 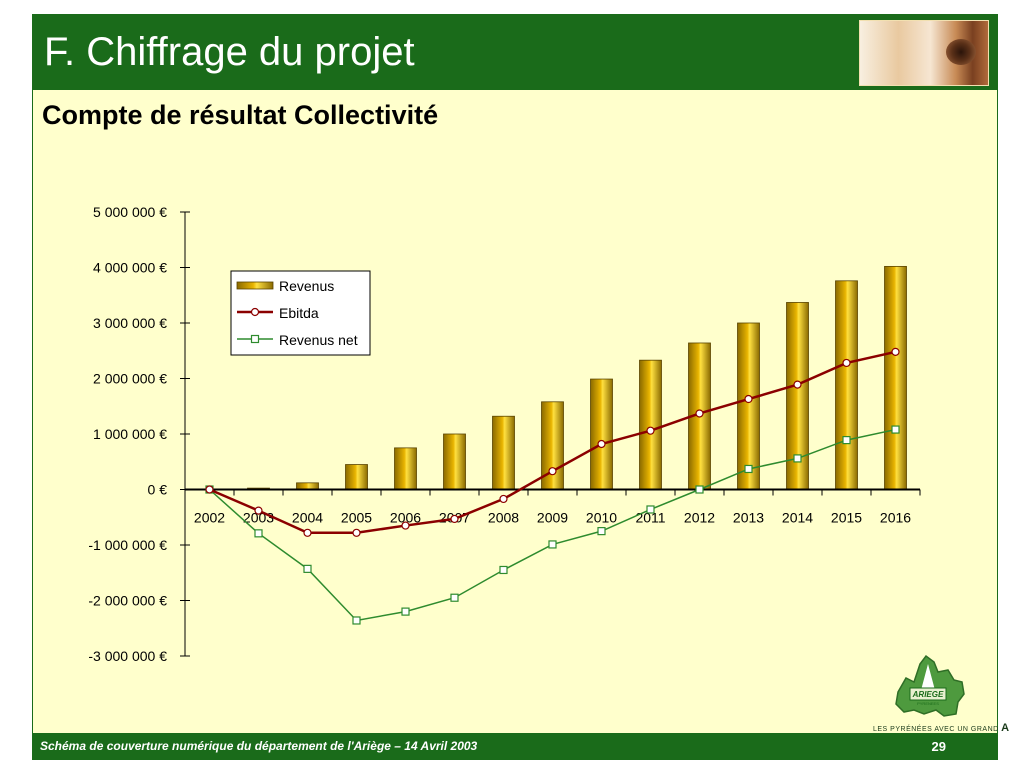 I want to click on y-tick-label: 3 000 000 €, so click(x=130, y=323).